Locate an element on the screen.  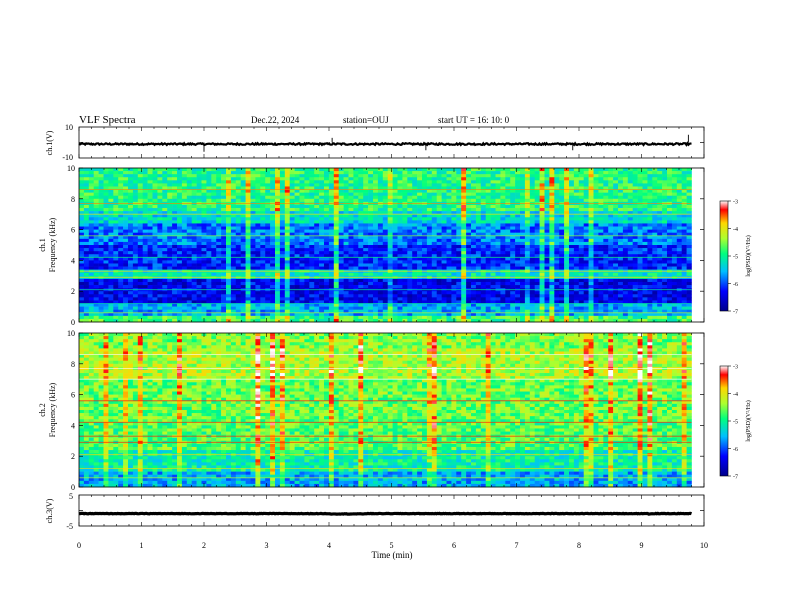
date-label: Dec.22, 2024 is located at coordinates (275, 120).